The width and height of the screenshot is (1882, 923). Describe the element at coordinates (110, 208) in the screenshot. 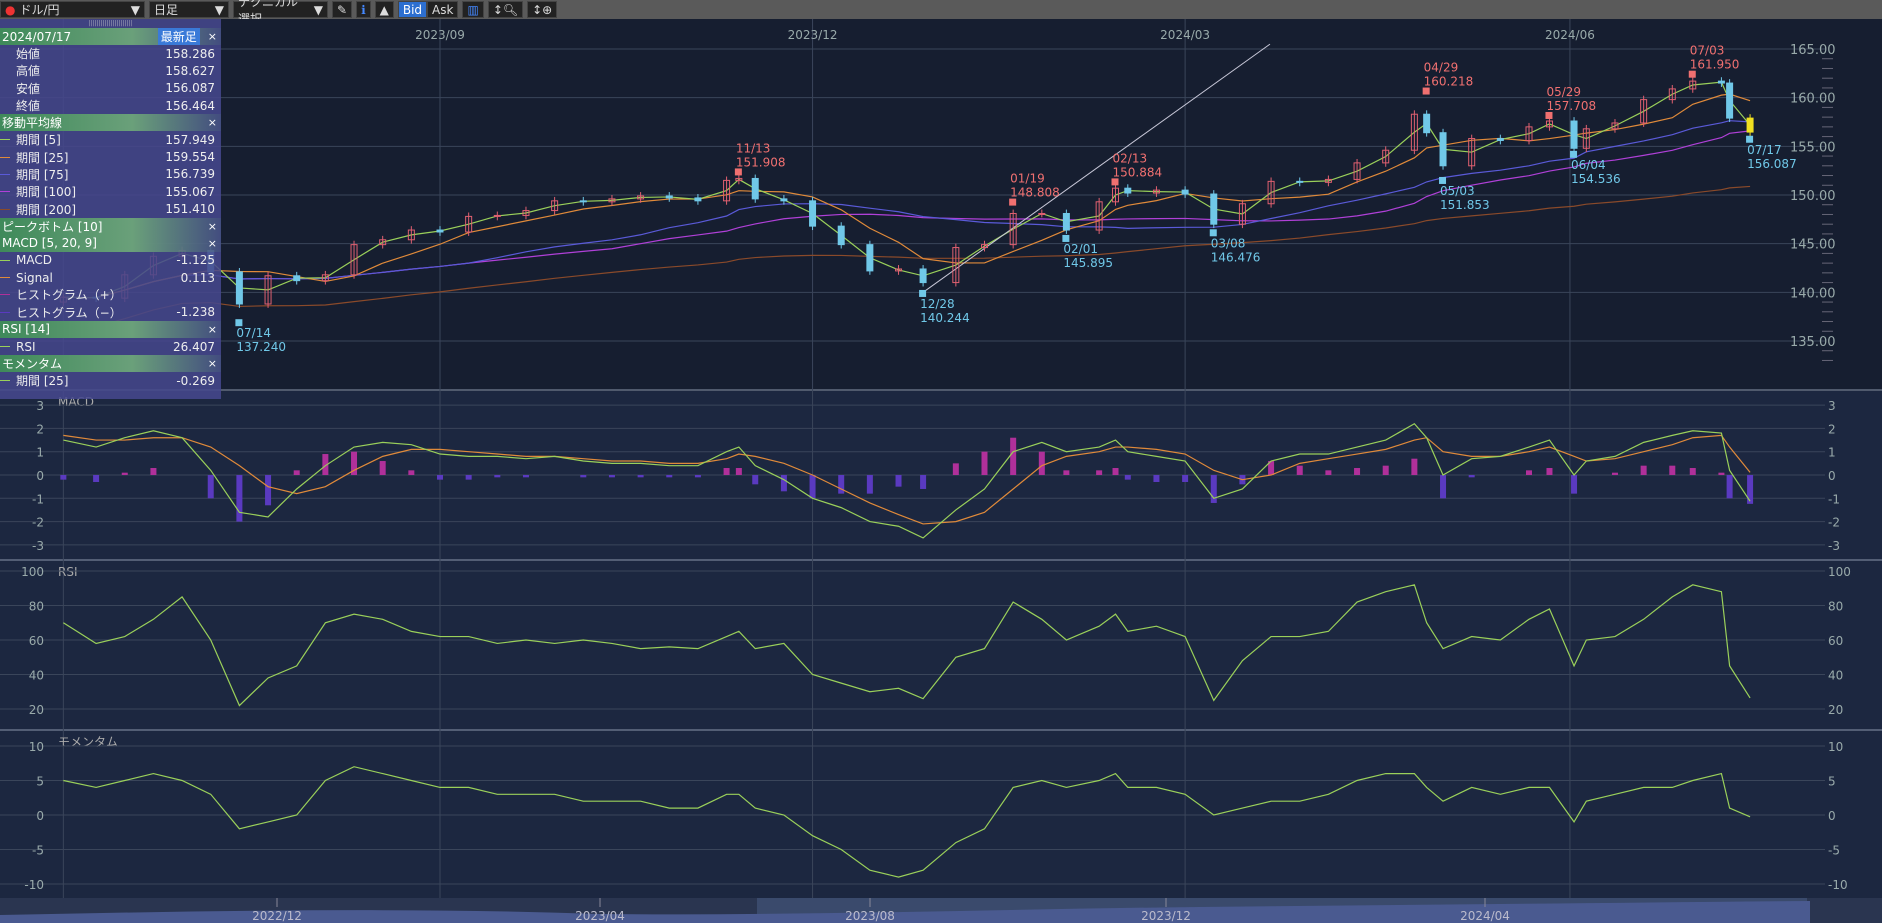

I see `ma-row: 期間 [200] 151.410` at that location.